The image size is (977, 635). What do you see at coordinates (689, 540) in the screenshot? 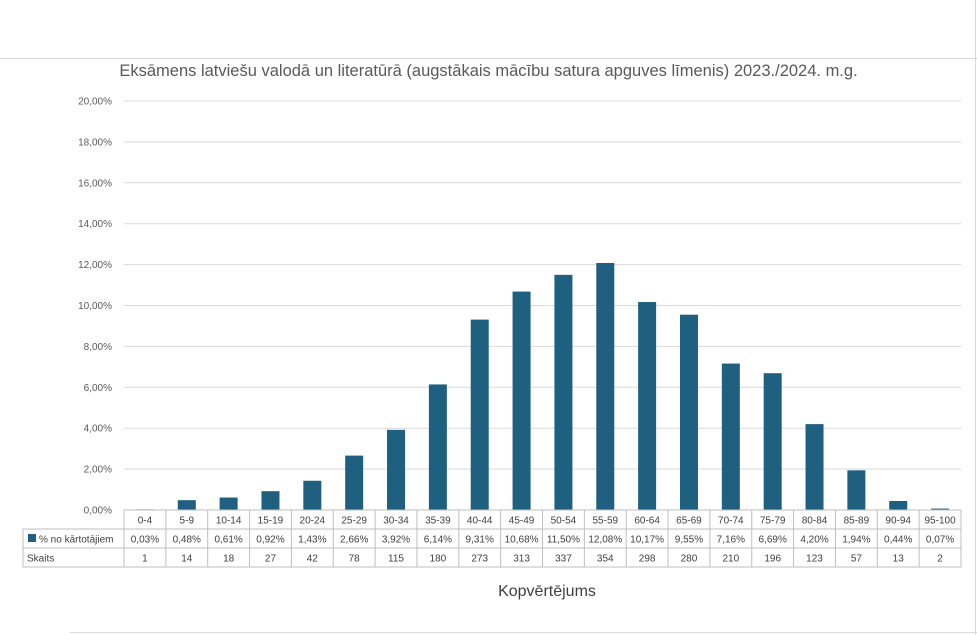
I see `data-label: 9,55%` at bounding box center [689, 540].